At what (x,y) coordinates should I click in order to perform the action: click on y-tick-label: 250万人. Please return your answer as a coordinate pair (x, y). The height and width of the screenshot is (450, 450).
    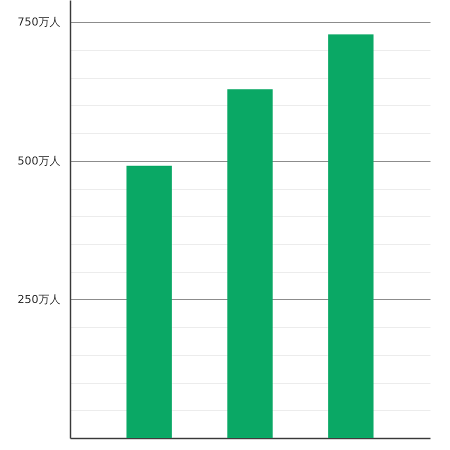
    Looking at the image, I should click on (39, 299).